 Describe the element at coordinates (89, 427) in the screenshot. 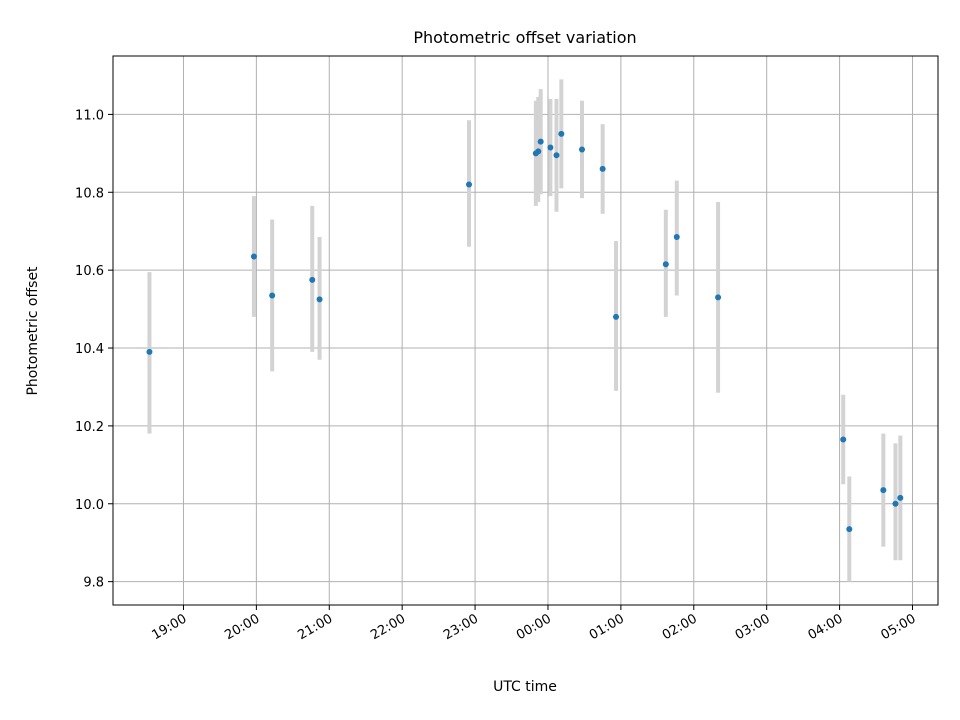

I see `y-tick-label: 10.2` at that location.